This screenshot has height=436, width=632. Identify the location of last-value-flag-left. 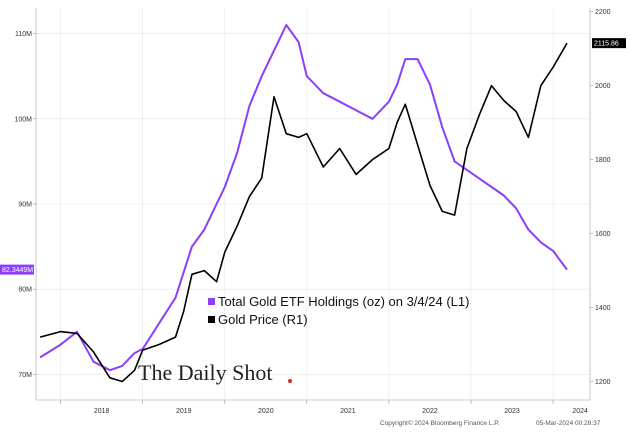
(17, 269).